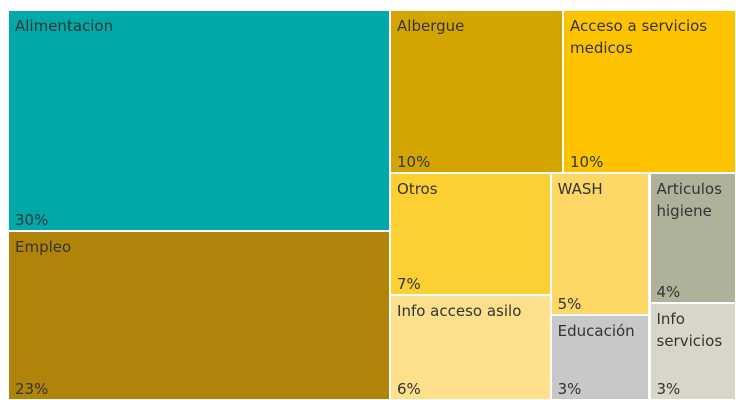 The height and width of the screenshot is (400, 736). Describe the element at coordinates (600, 243) in the screenshot. I see `treemap-cell: WASH 5%` at that location.